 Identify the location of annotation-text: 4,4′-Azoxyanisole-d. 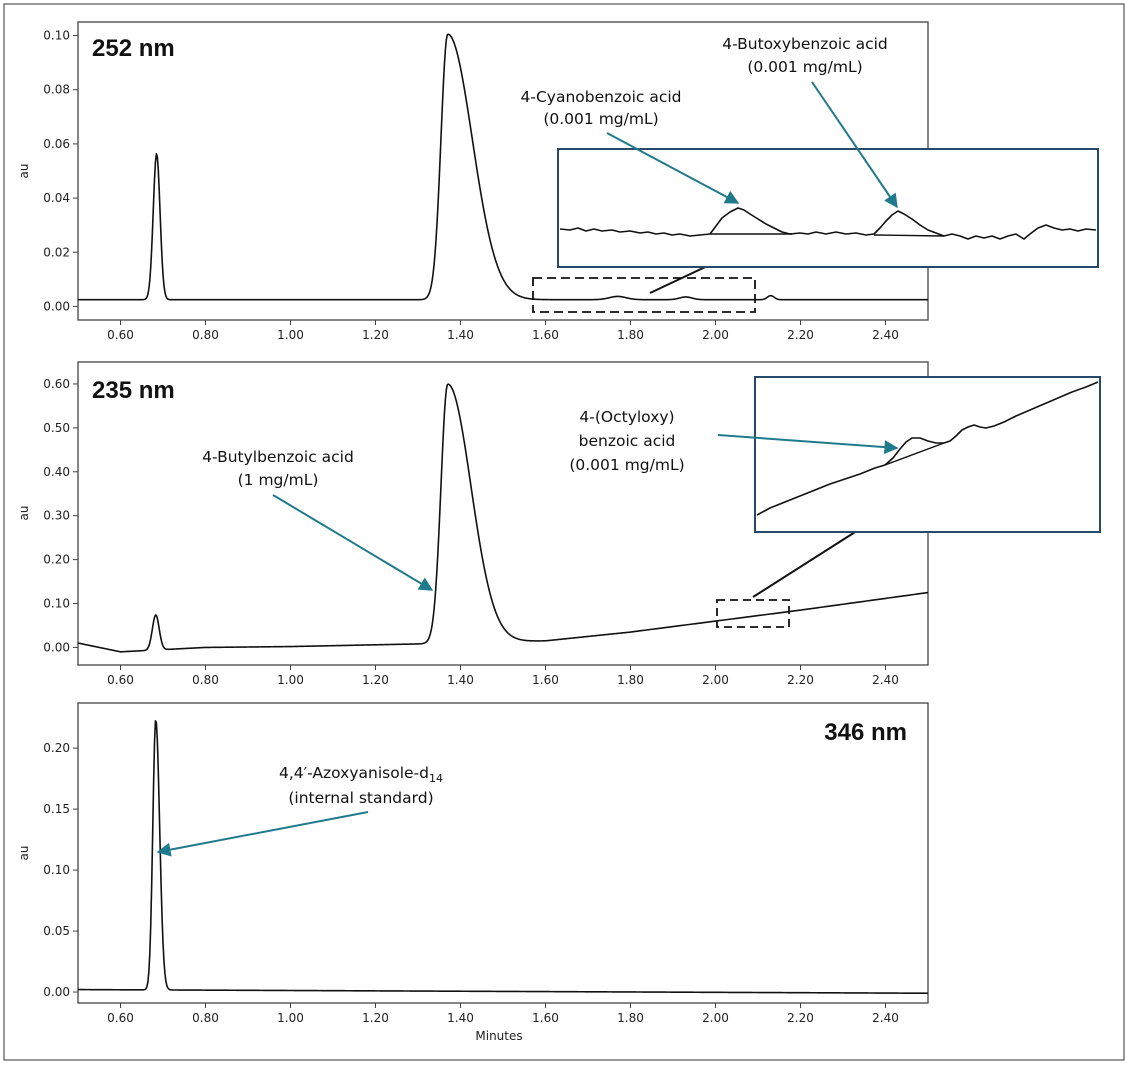
(354, 773).